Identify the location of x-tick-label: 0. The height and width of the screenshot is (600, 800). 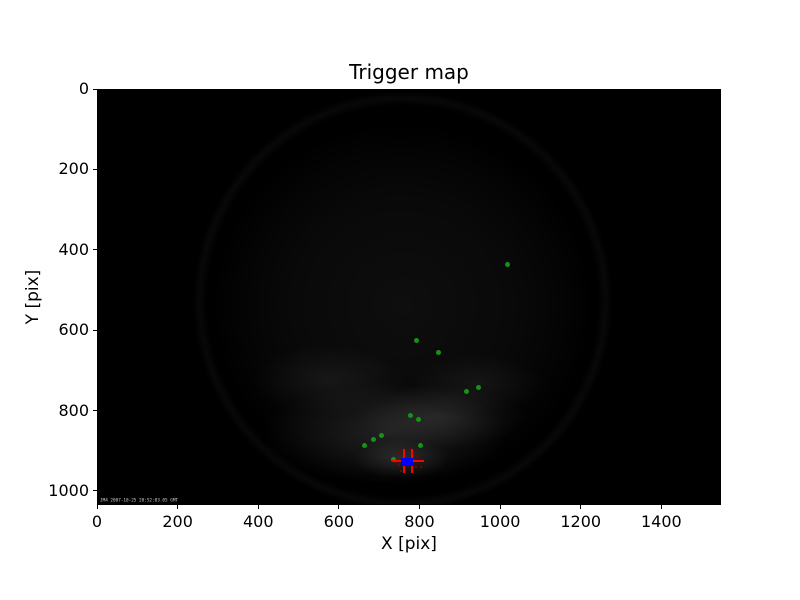
(97, 521).